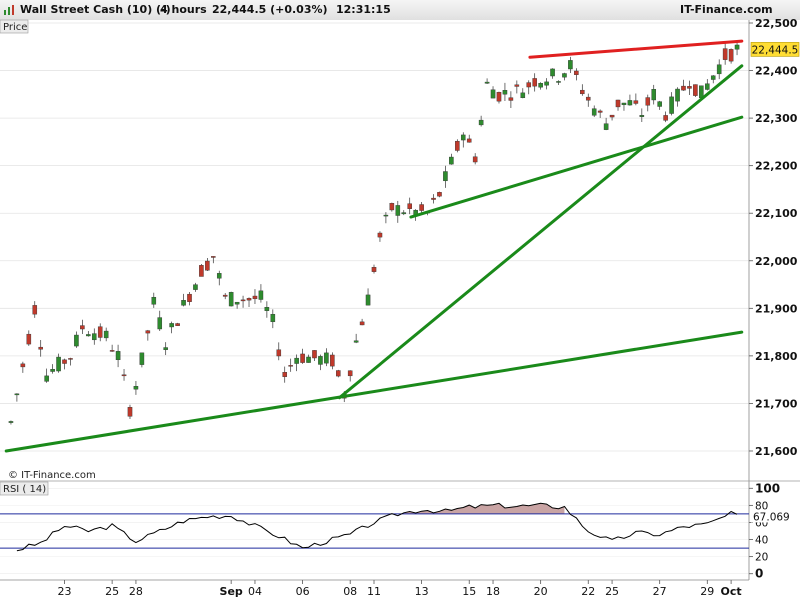  Describe the element at coordinates (776, 23) in the screenshot. I see `price-tick-label: 22,500` at that location.